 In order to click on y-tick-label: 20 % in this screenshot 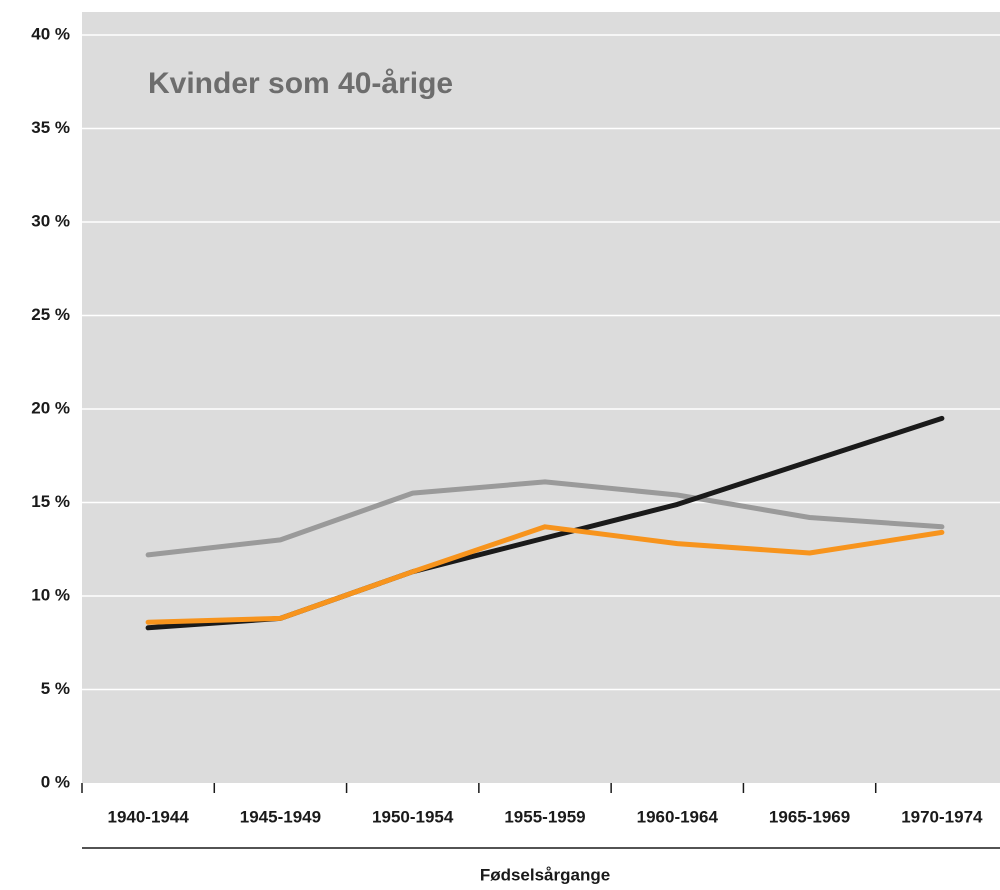, I will do `click(50, 407)`.